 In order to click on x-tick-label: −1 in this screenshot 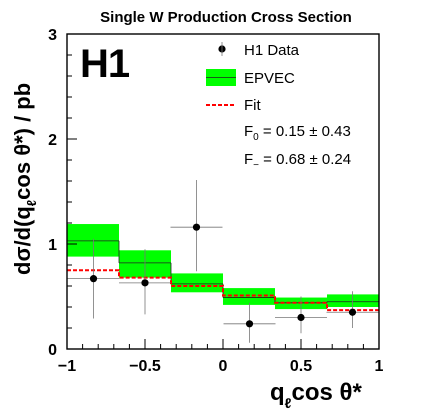, I will do `click(67, 366)`.